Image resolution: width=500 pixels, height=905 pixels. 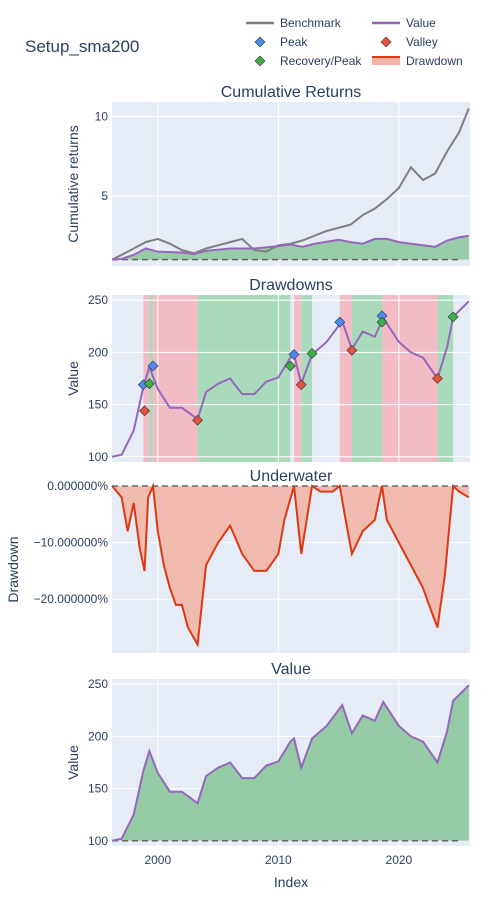 What do you see at coordinates (291, 92) in the screenshot?
I see `panel-title: Cumulative Returns` at bounding box center [291, 92].